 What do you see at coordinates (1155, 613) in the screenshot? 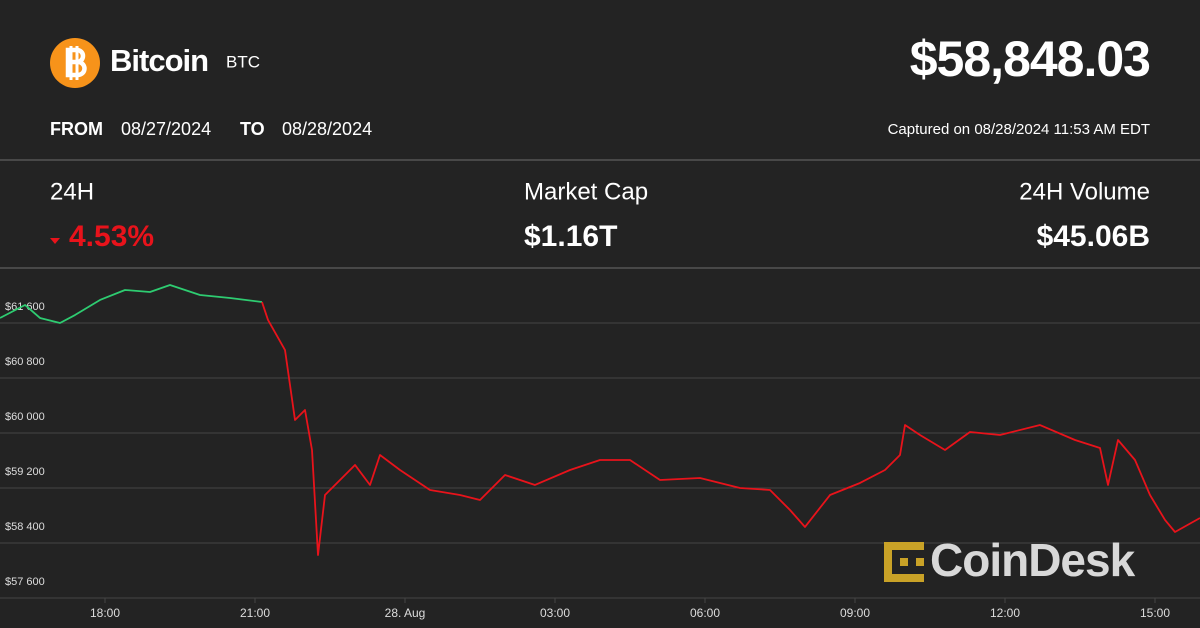
I see `x-tick-label: 15:00` at bounding box center [1155, 613].